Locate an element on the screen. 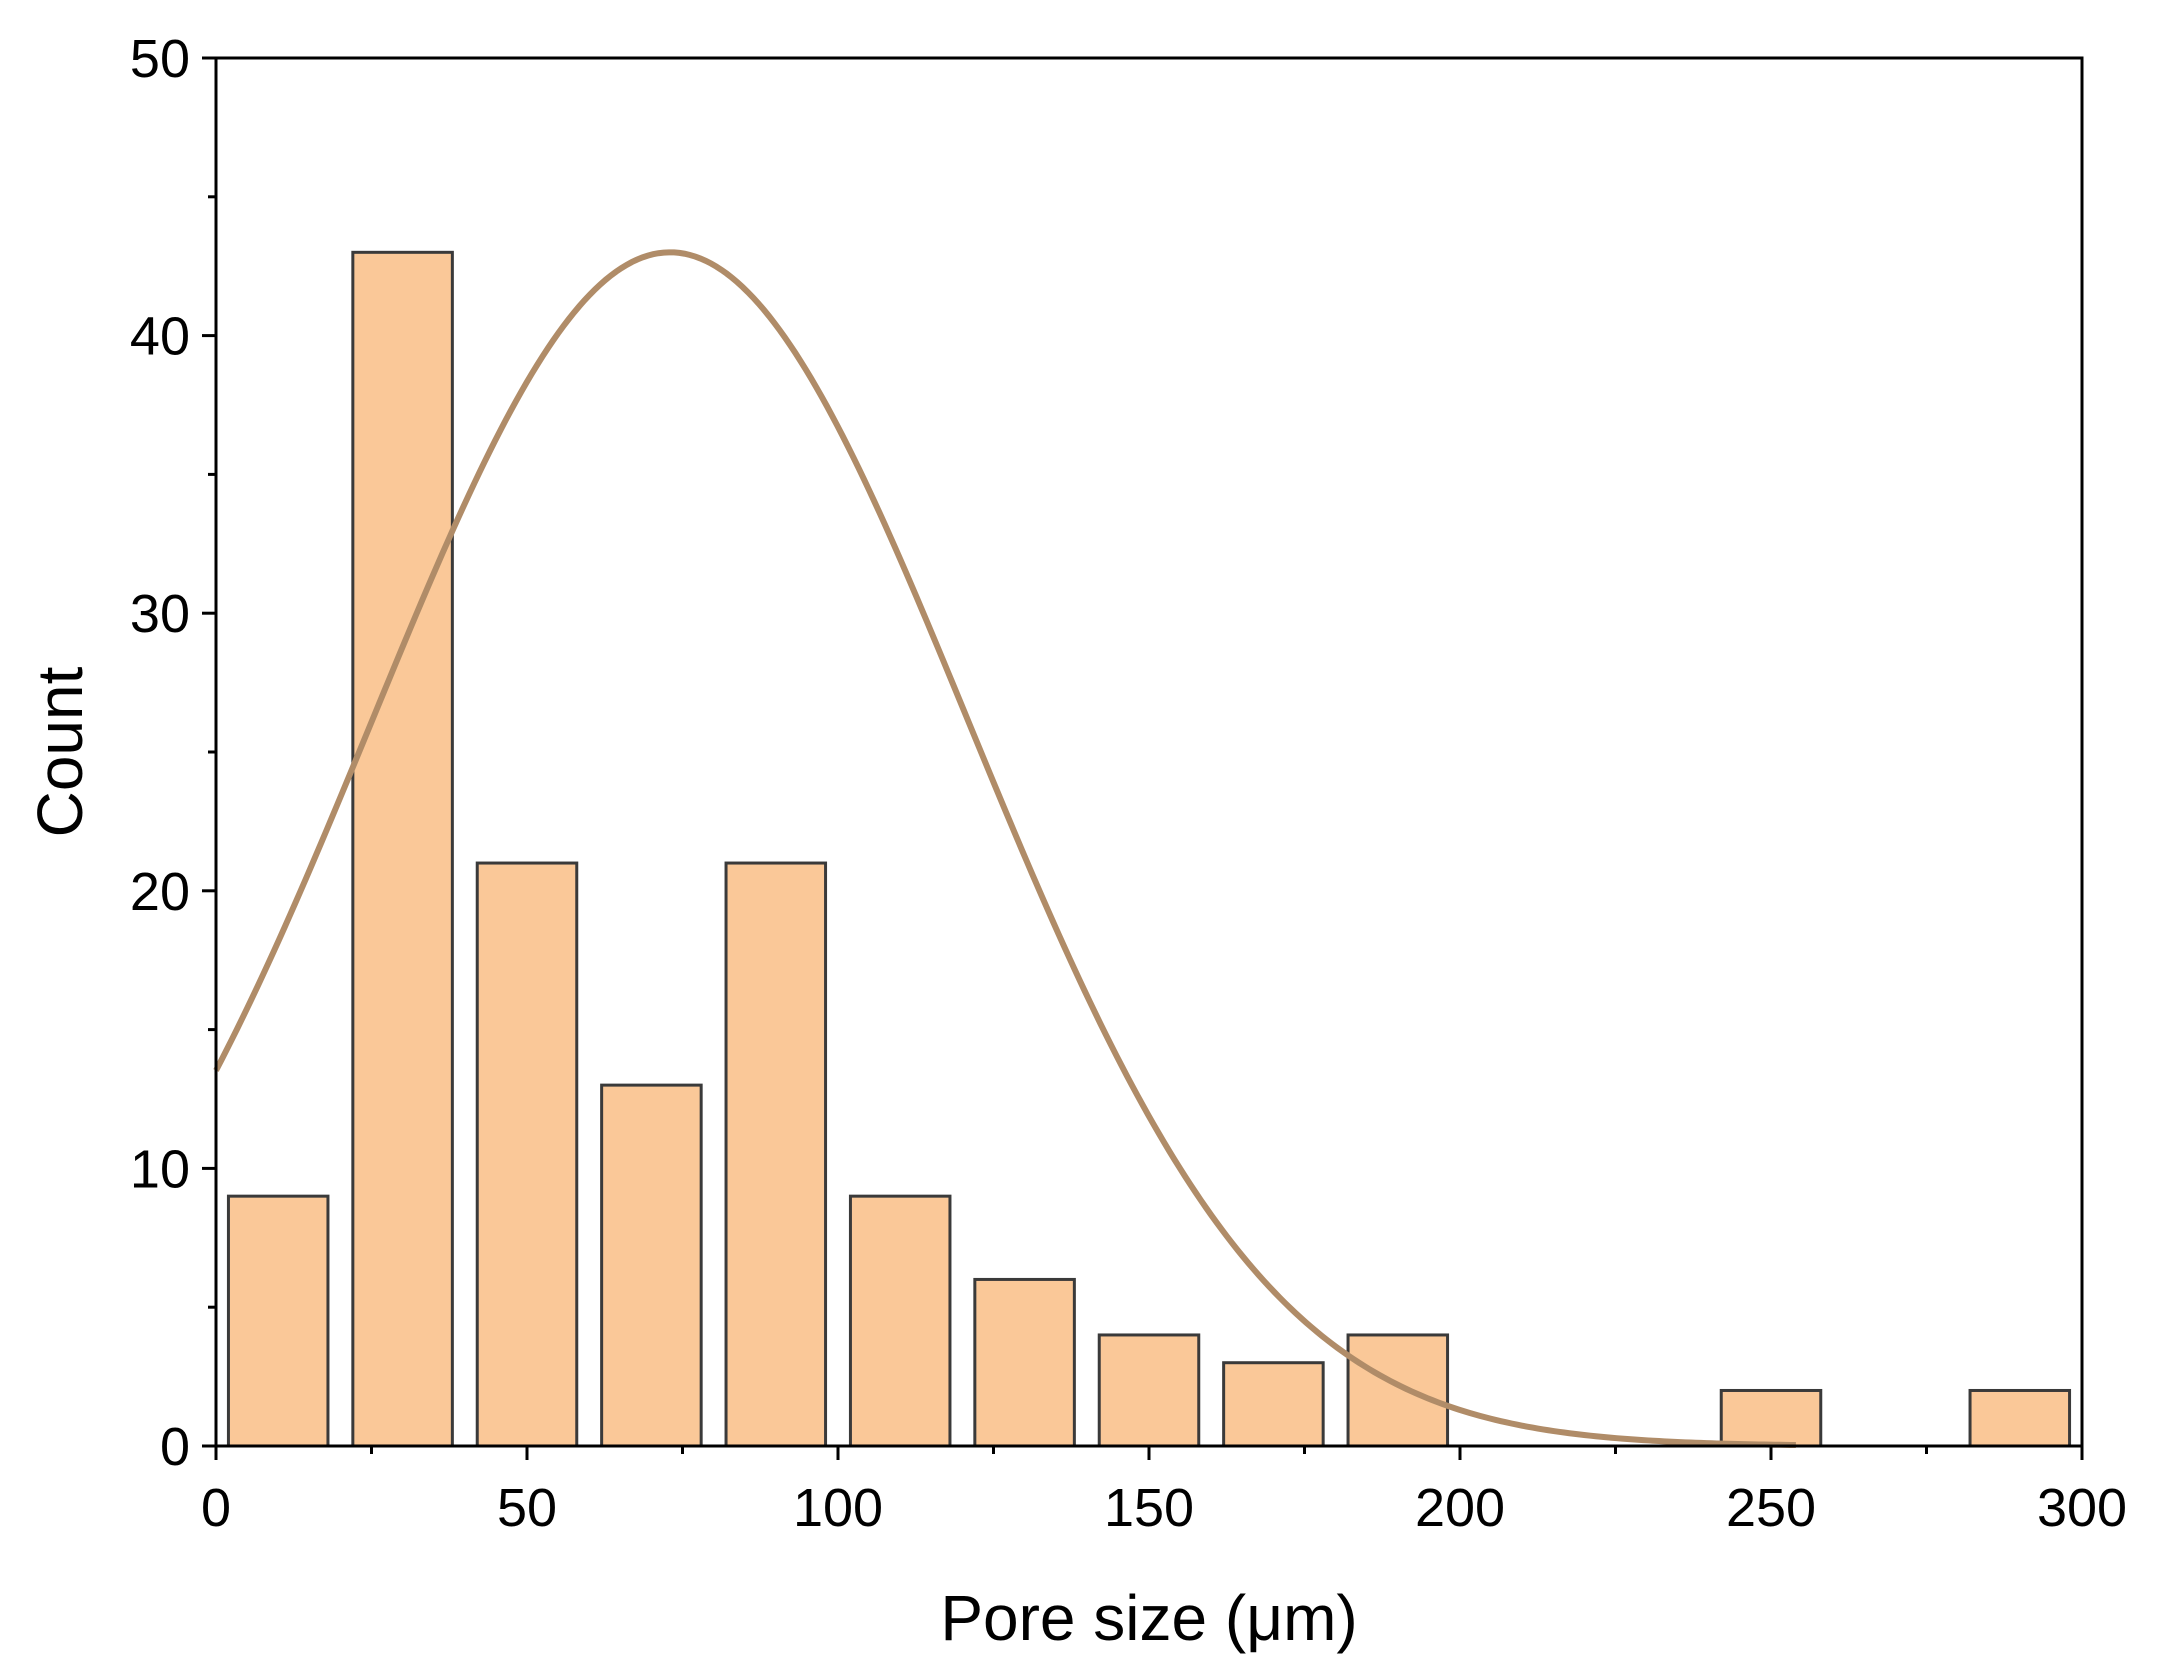 The image size is (2169, 1672). y-tick-label-3: 30 is located at coordinates (160, 614).